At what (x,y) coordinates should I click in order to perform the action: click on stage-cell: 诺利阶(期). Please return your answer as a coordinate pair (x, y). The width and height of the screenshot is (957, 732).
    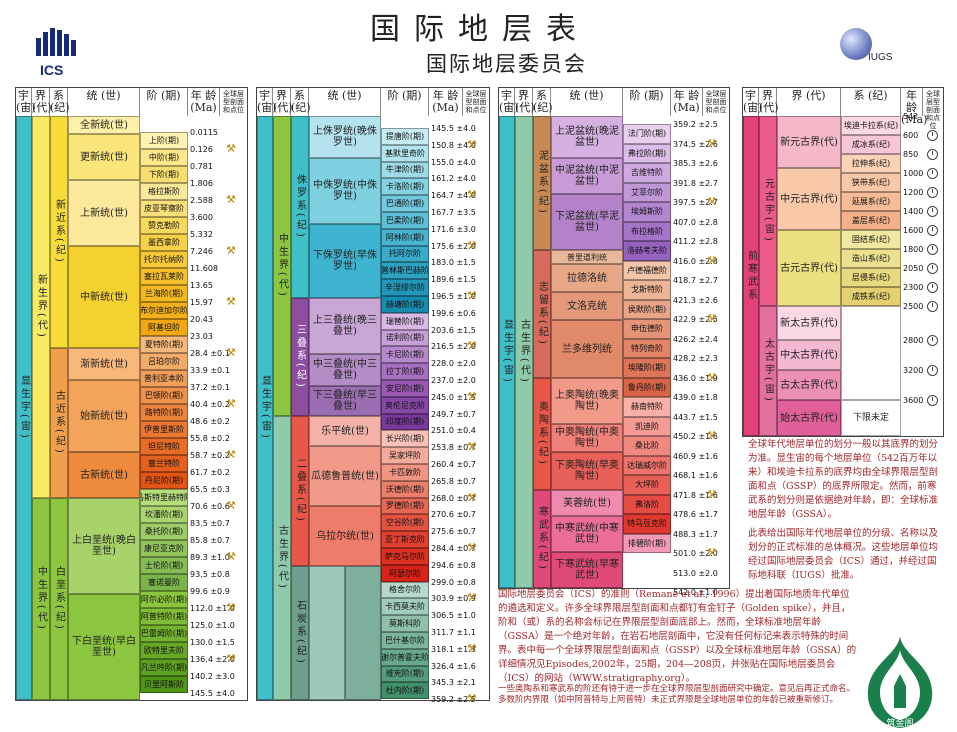
    Looking at the image, I should click on (405, 338).